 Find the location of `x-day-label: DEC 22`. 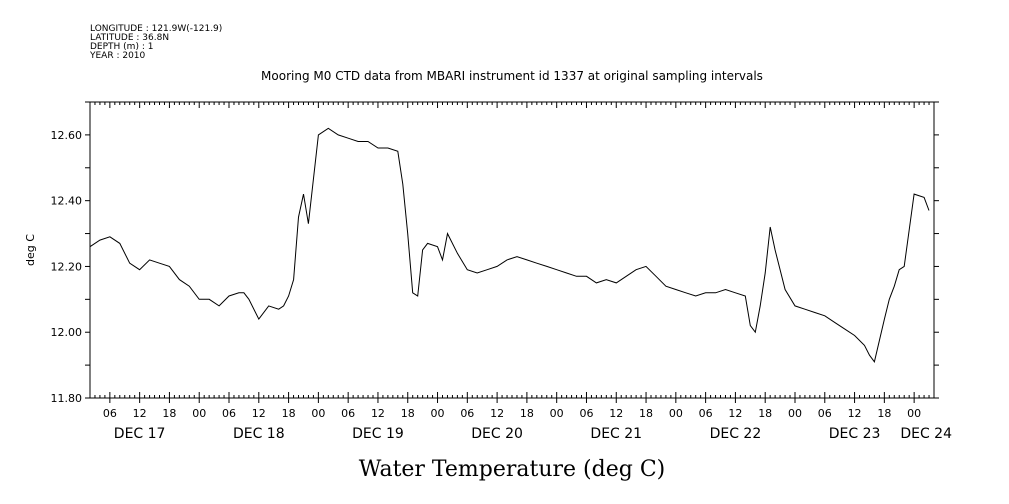

x-day-label: DEC 22 is located at coordinates (736, 434).